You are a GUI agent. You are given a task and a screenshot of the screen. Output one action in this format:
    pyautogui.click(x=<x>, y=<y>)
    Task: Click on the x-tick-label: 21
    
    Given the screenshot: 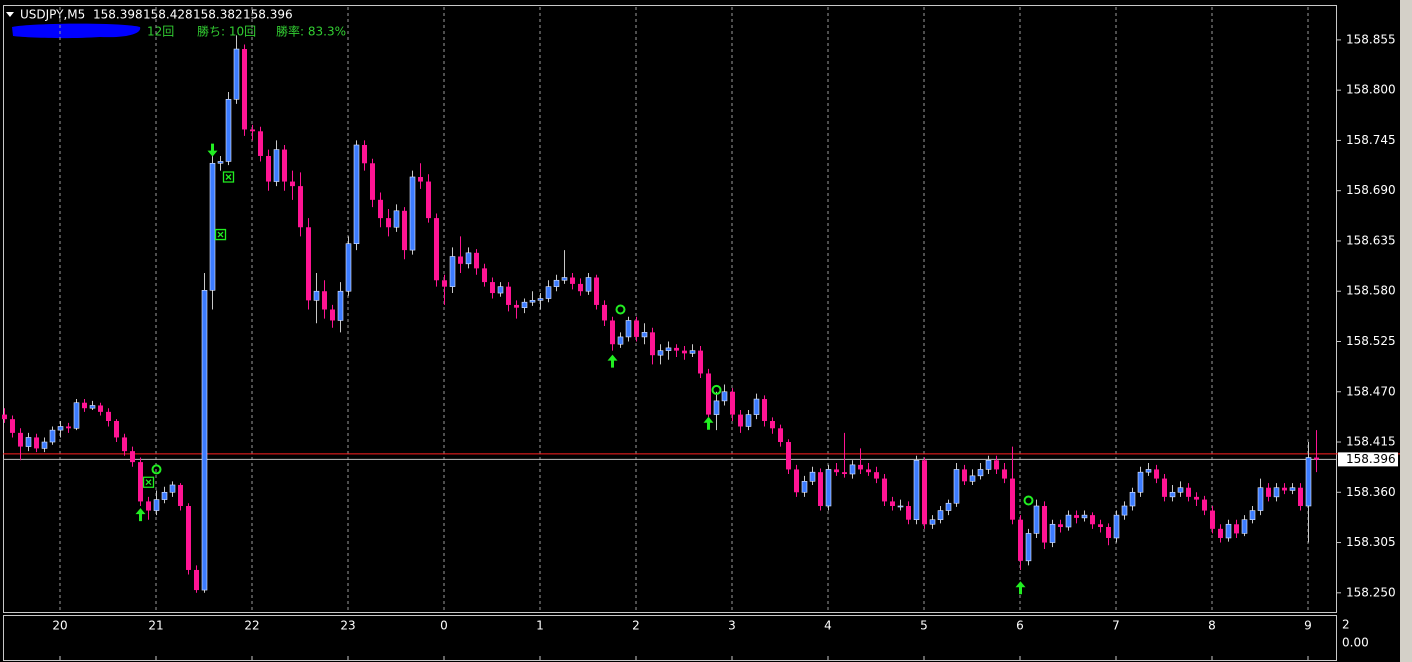 What is the action you would take?
    pyautogui.click(x=155, y=626)
    